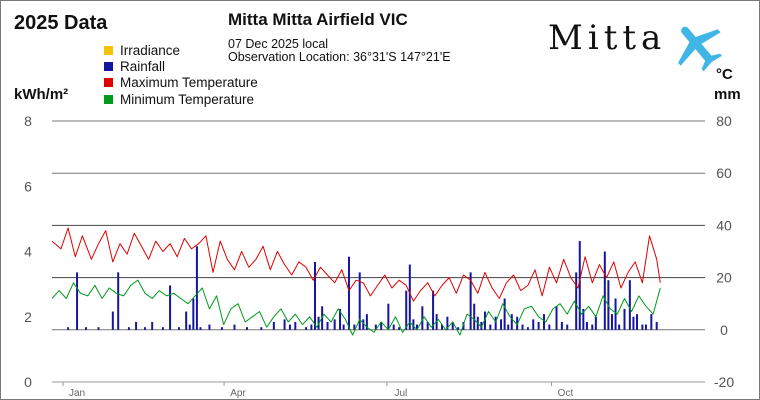 This screenshot has width=760, height=400. Describe the element at coordinates (278, 44) in the screenshot. I see `observation-date: 07 Dec 2025 local` at that location.